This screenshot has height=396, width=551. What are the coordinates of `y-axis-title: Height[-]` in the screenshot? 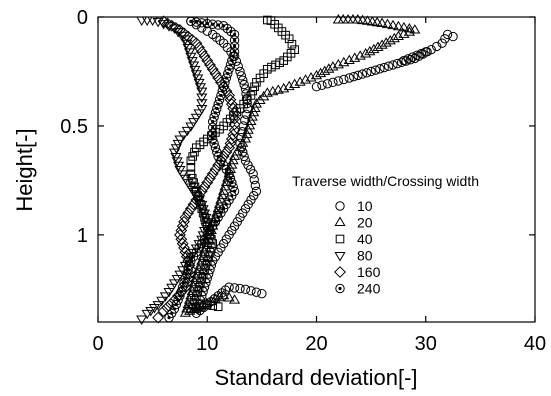 It's located at (24, 169).